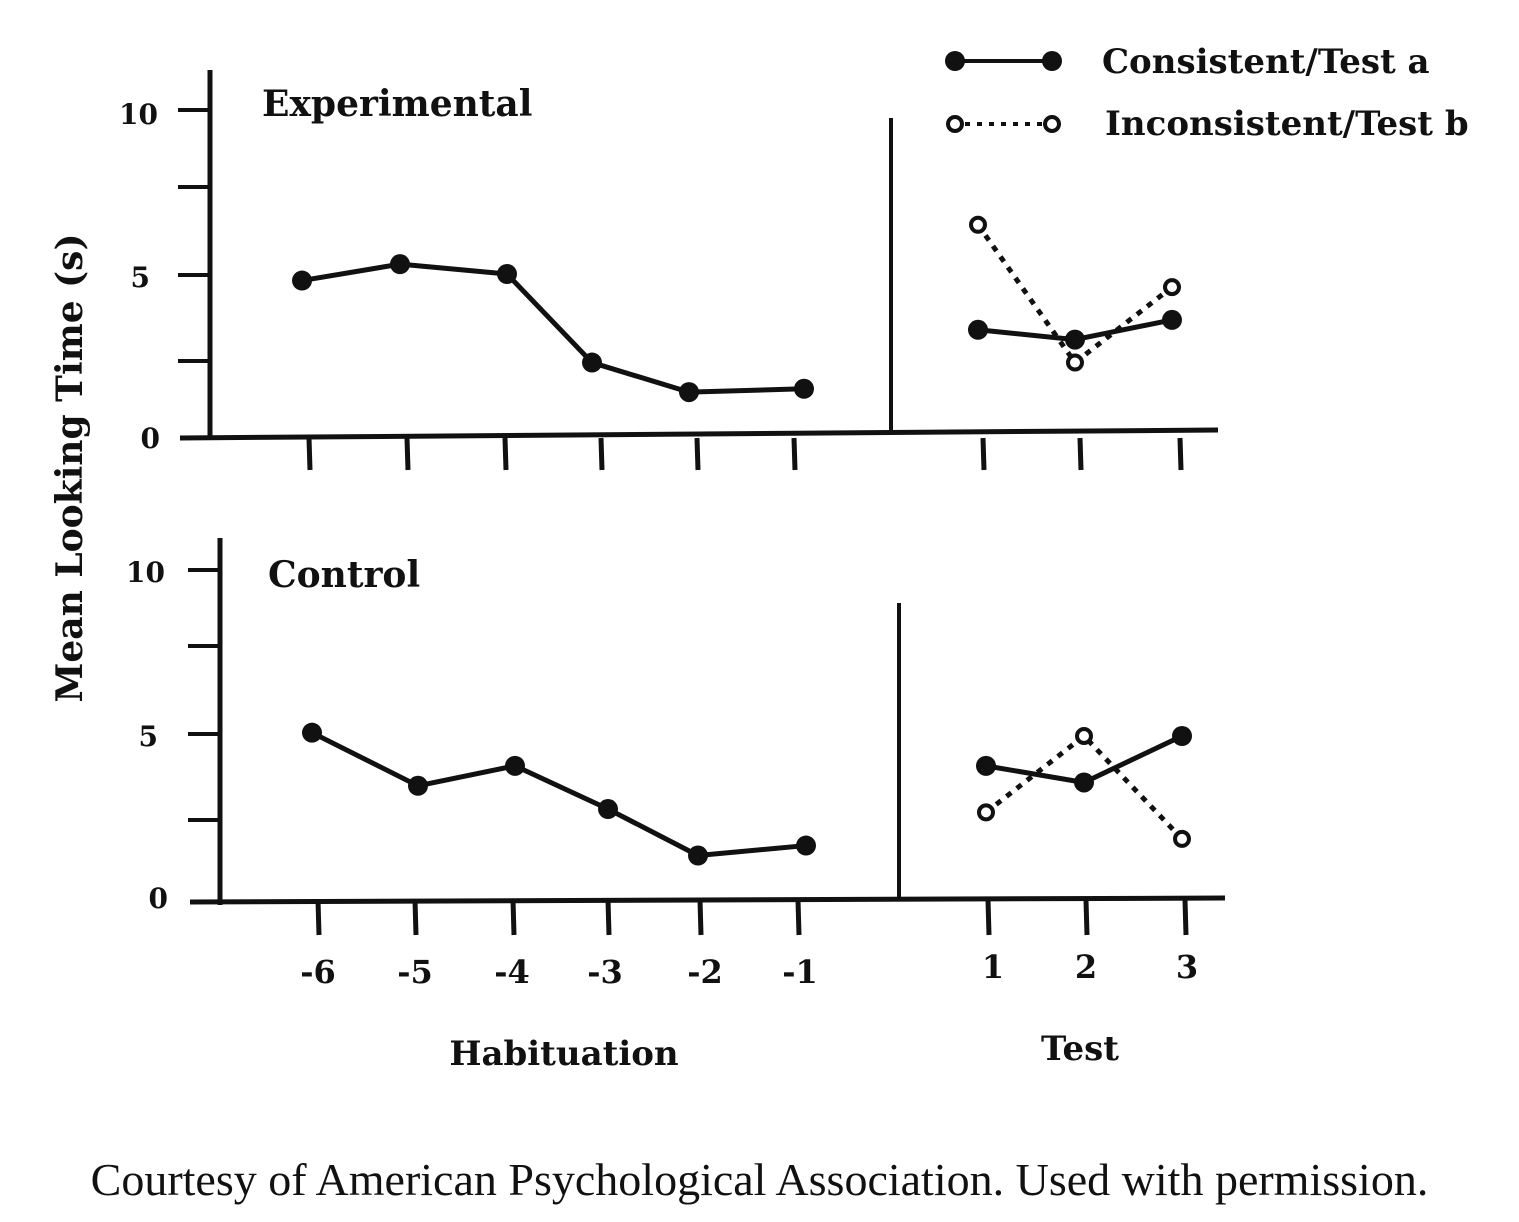 The width and height of the screenshot is (1519, 1222). Describe the element at coordinates (70, 468) in the screenshot. I see `y-axis-label: Mean Looking Time (s)` at that location.